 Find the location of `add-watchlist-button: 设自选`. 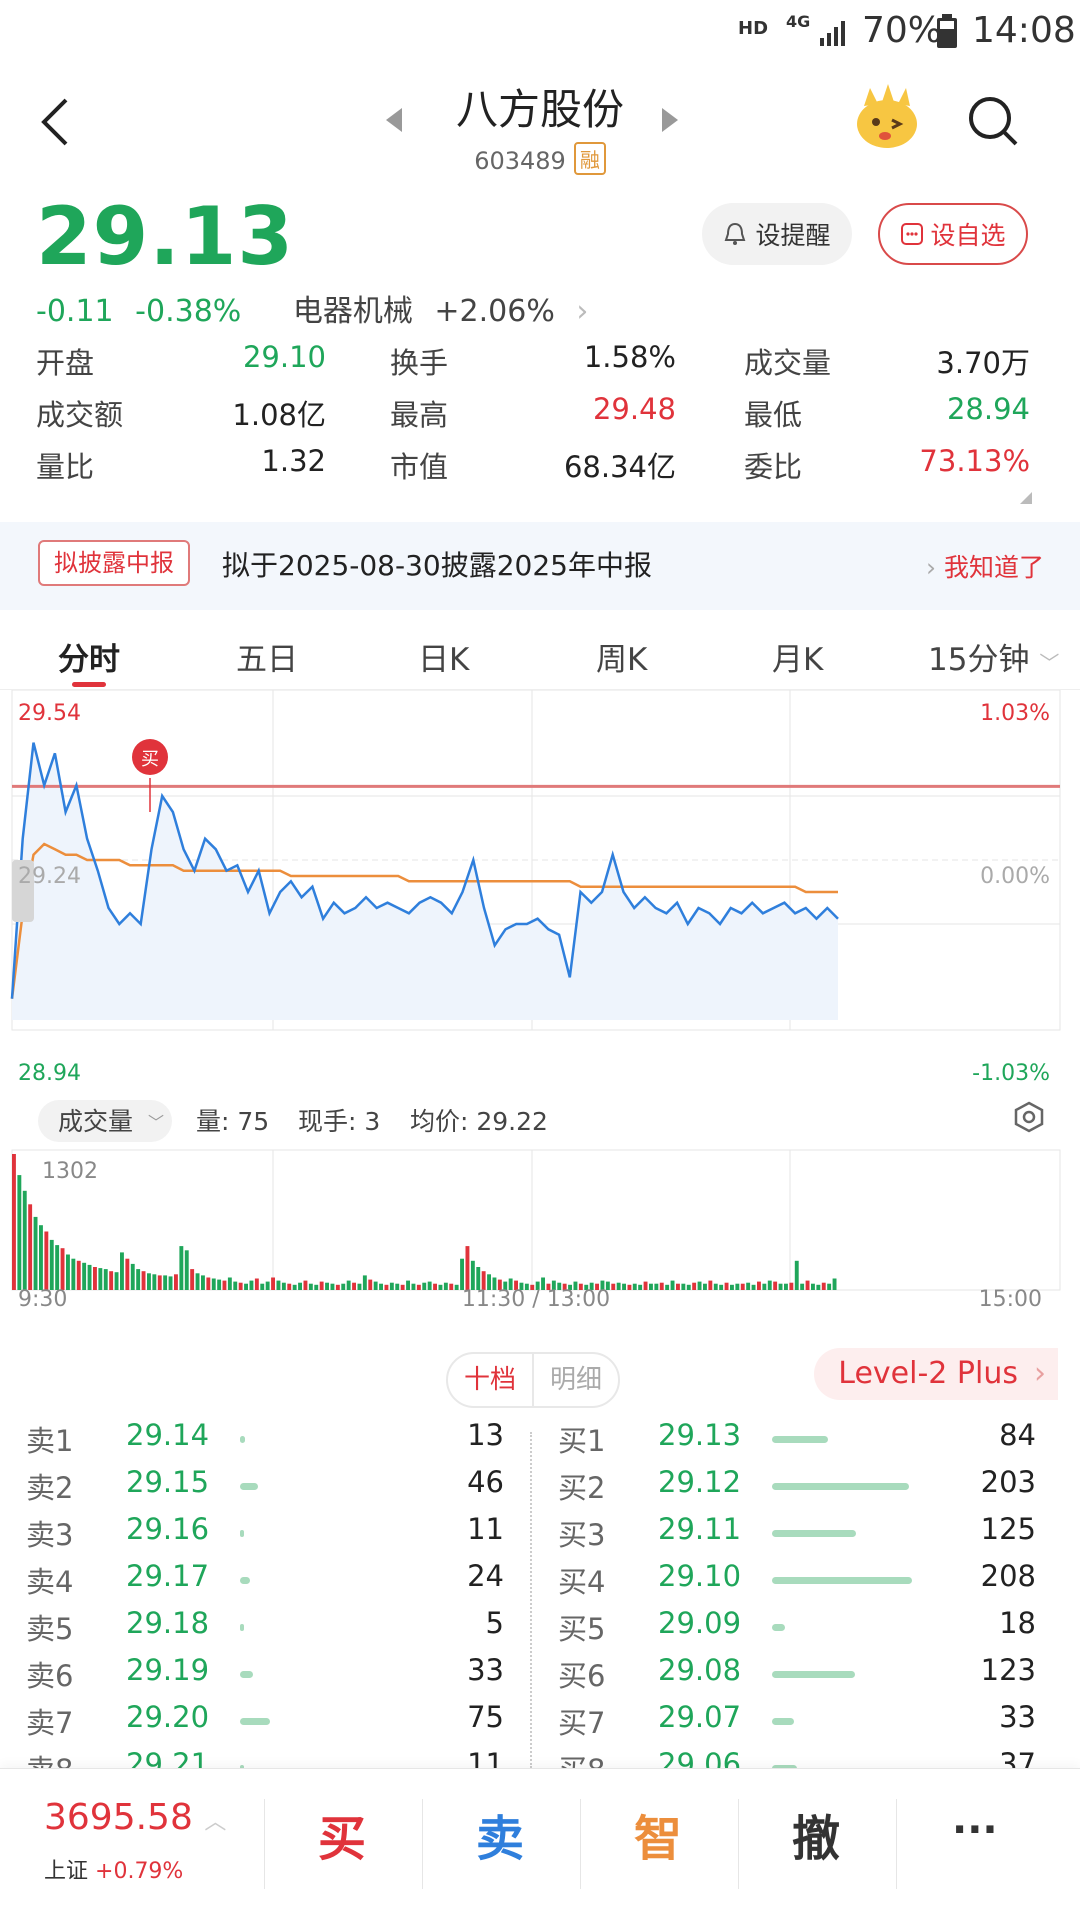

add-watchlist-button: 设自选 is located at coordinates (953, 234).